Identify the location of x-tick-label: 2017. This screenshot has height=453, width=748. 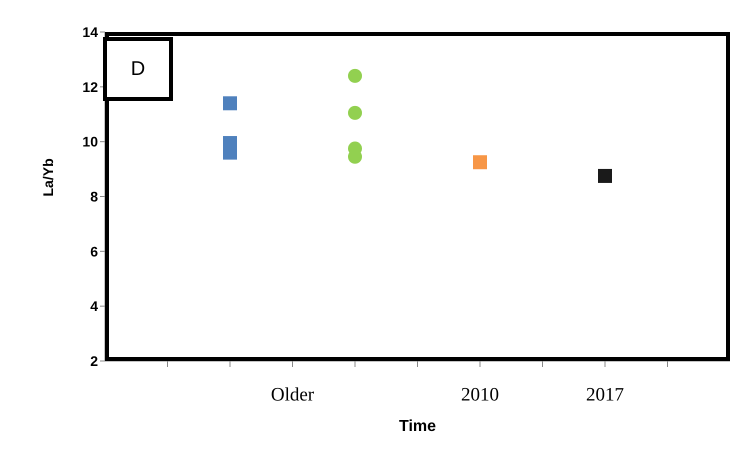
(605, 395).